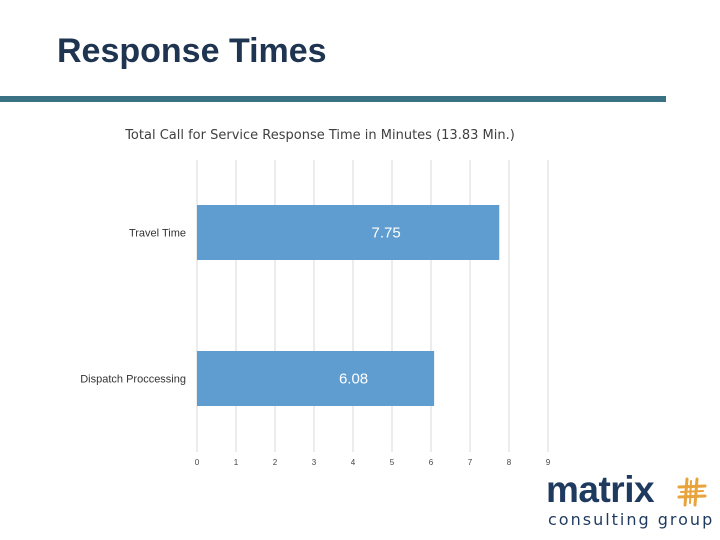  Describe the element at coordinates (392, 462) in the screenshot. I see `x-tick-label-5: 5` at that location.